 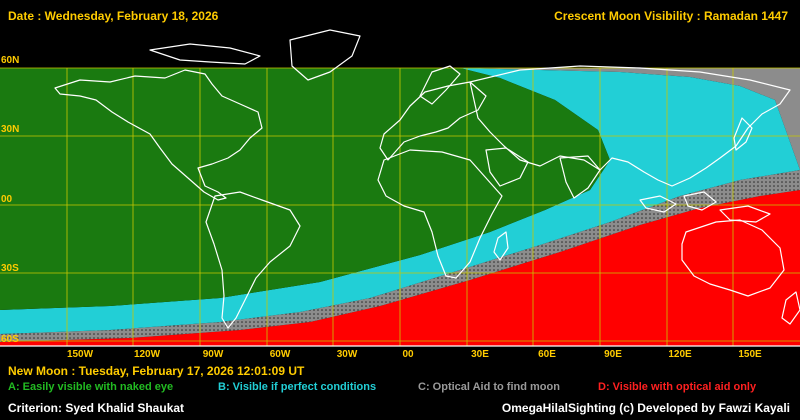 What do you see at coordinates (96, 408) in the screenshot?
I see `criterion-label: Criterion: Syed Khalid Shaukat` at bounding box center [96, 408].